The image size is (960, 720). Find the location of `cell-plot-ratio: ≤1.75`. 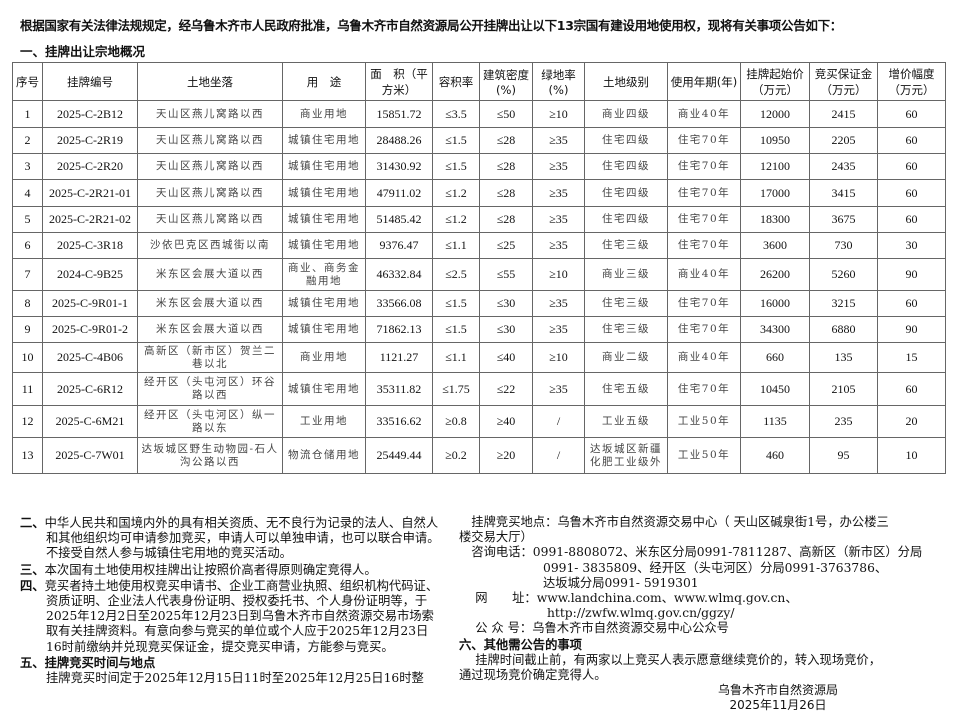

cell-plot-ratio: ≤1.75 is located at coordinates (456, 389).